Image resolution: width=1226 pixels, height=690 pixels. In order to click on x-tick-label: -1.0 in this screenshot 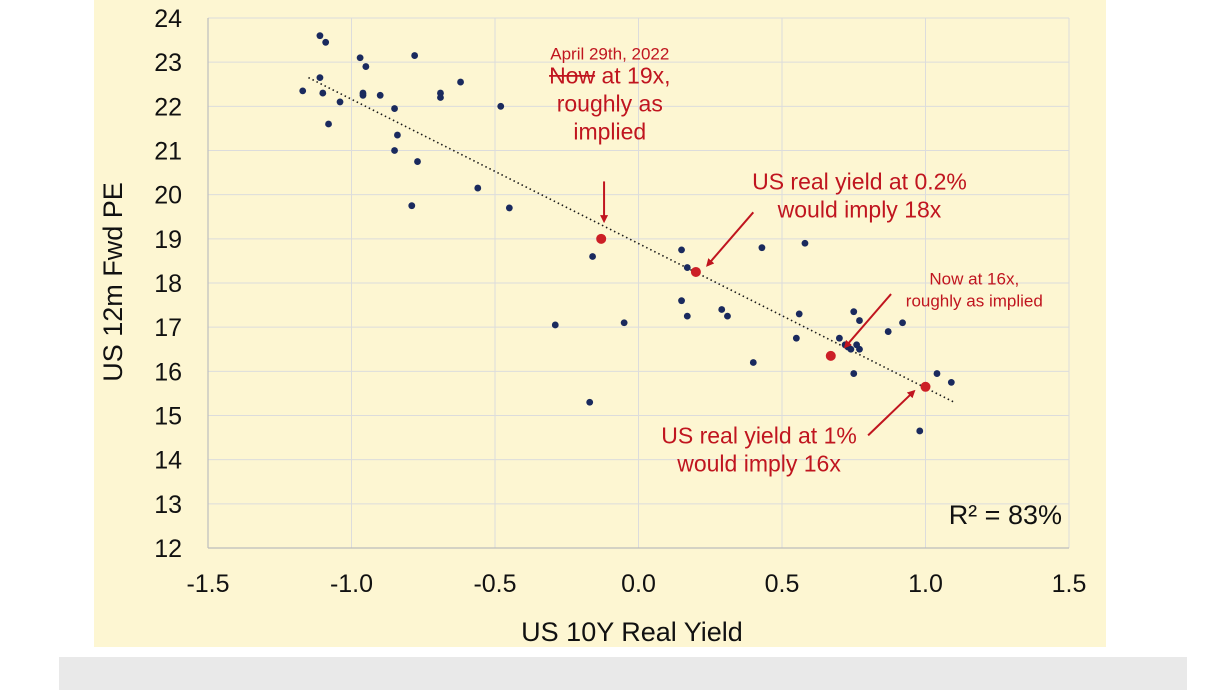, I will do `click(351, 584)`.